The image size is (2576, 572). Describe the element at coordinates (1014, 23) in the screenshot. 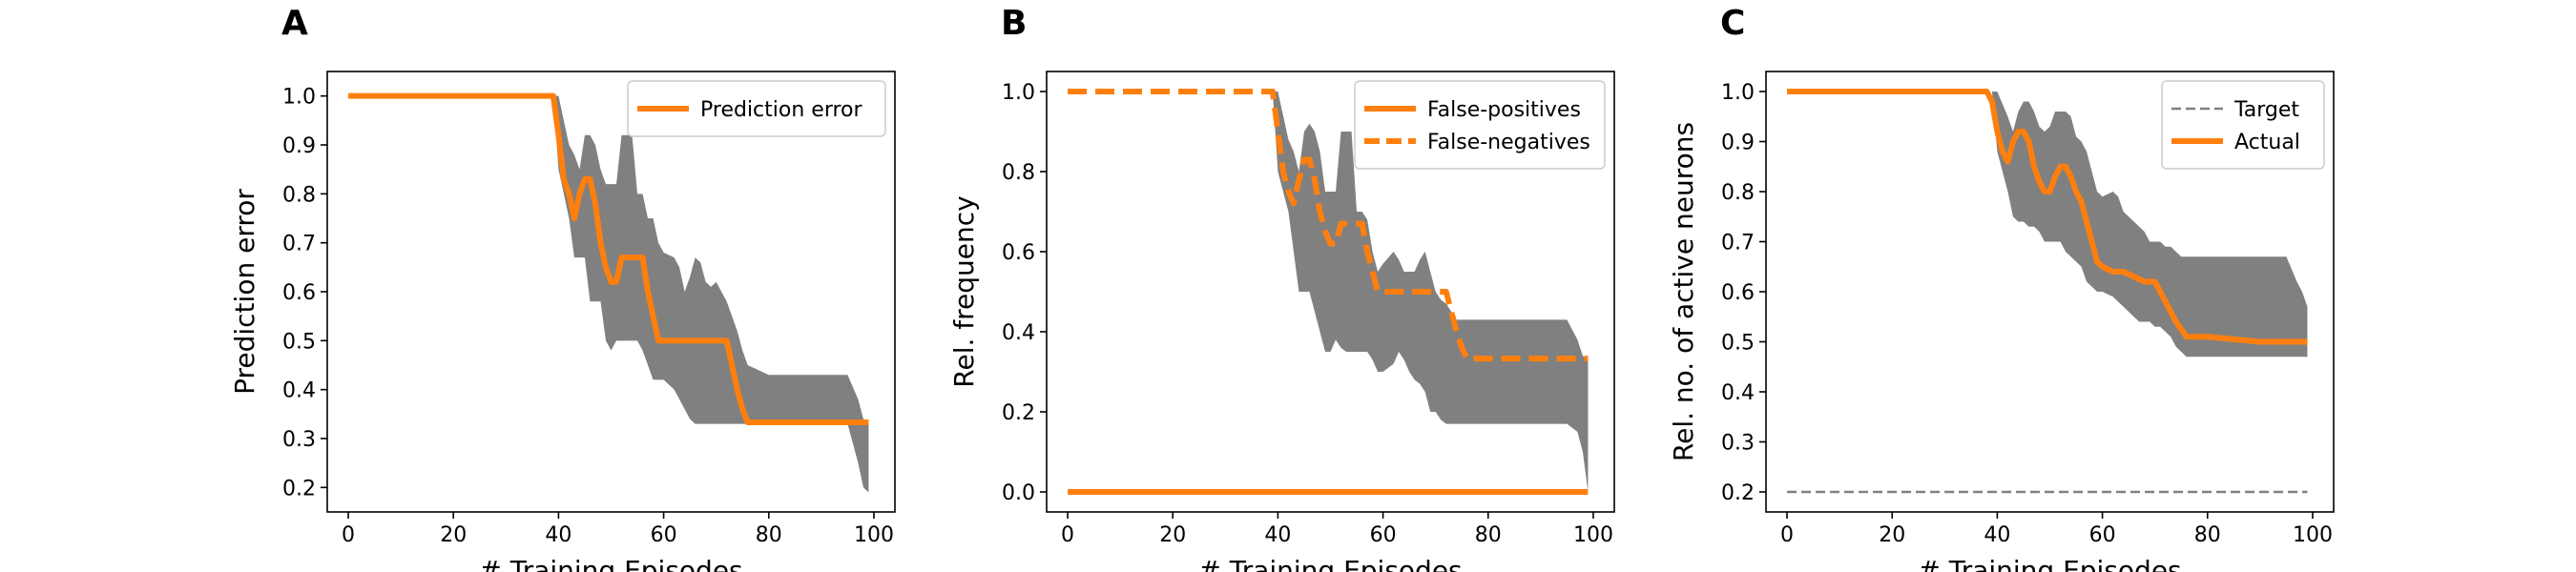

I see `panel-letter: B` at that location.